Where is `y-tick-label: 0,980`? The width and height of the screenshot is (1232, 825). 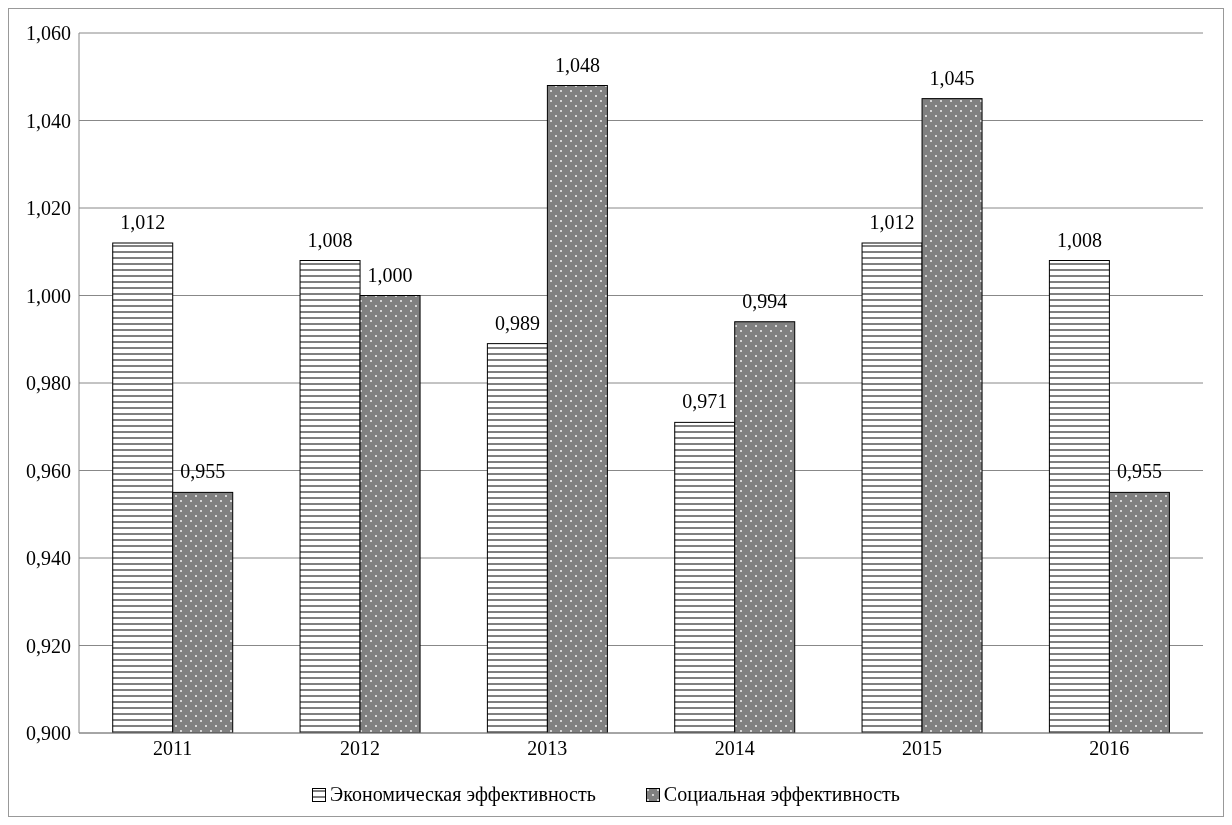
y-tick-label: 0,980 is located at coordinates (48, 383).